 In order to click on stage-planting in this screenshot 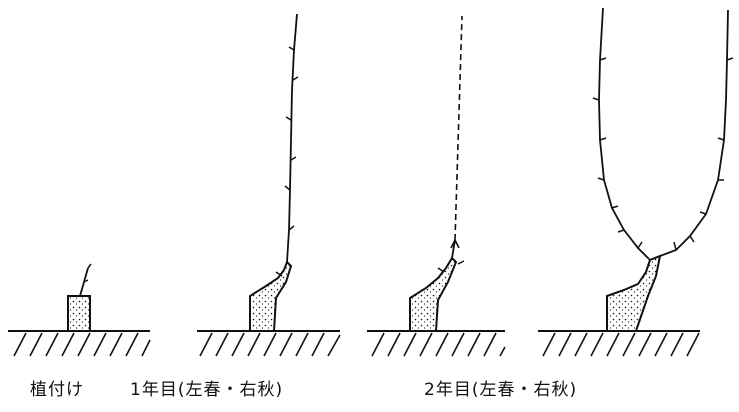, I will do `click(79, 310)`.